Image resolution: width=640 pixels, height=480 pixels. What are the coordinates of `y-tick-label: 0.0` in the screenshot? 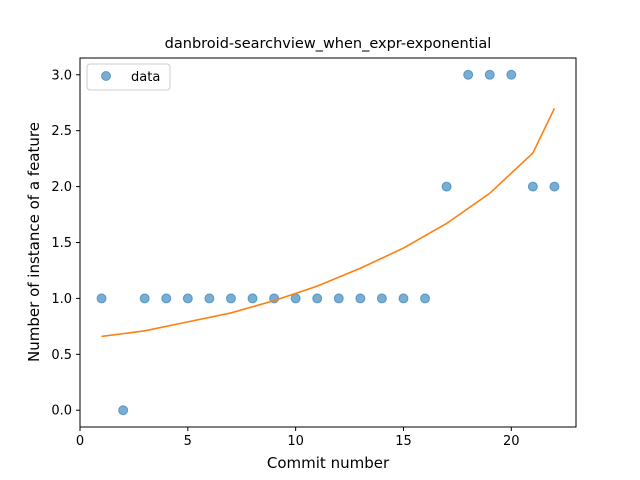 It's located at (61, 411).